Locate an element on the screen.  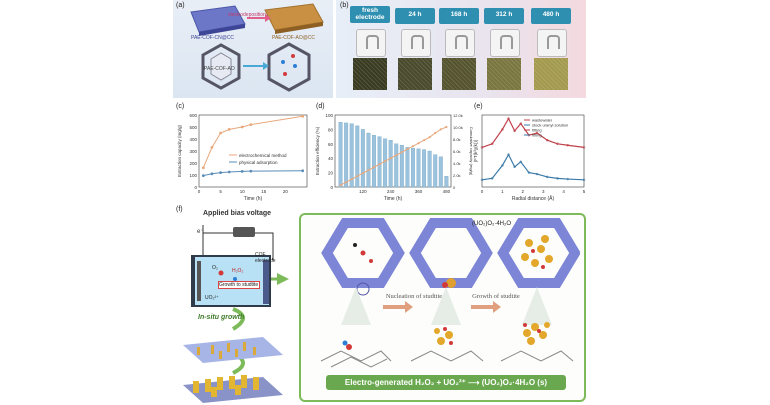
tab-24h: 24 h is located at coordinates (415, 16).